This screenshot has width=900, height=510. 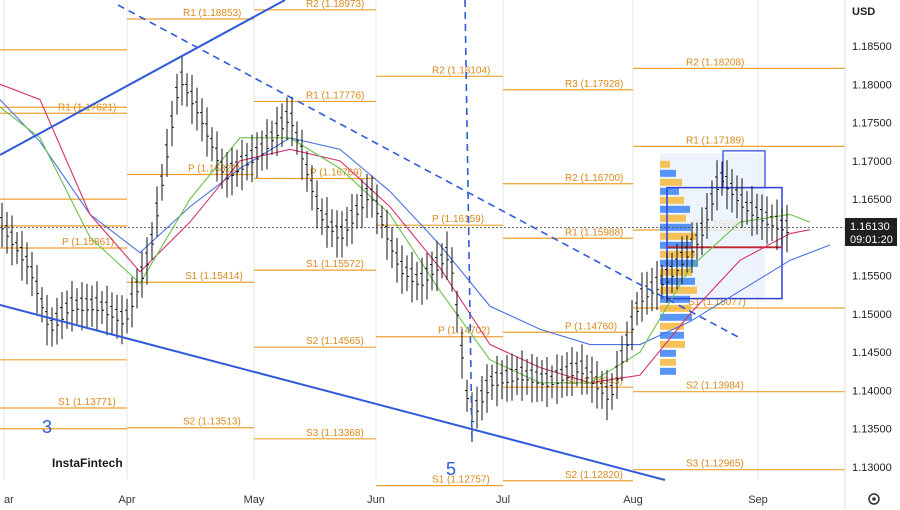 I want to click on month-label: Jul, so click(x=503, y=500).